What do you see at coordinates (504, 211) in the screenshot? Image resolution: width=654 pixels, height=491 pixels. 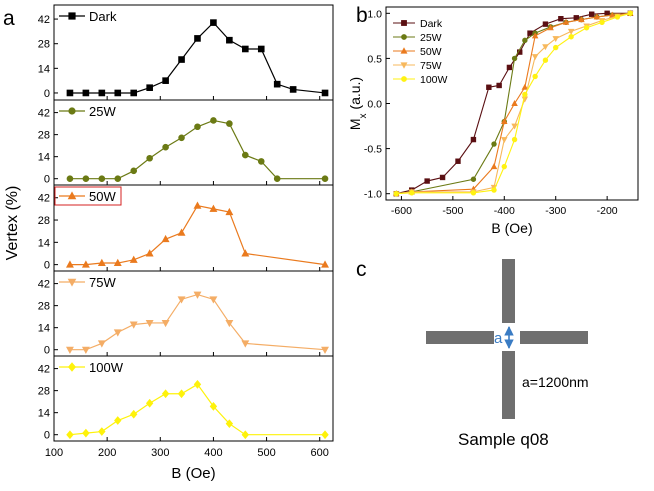 I see `x-tick-label: -400` at bounding box center [504, 211].